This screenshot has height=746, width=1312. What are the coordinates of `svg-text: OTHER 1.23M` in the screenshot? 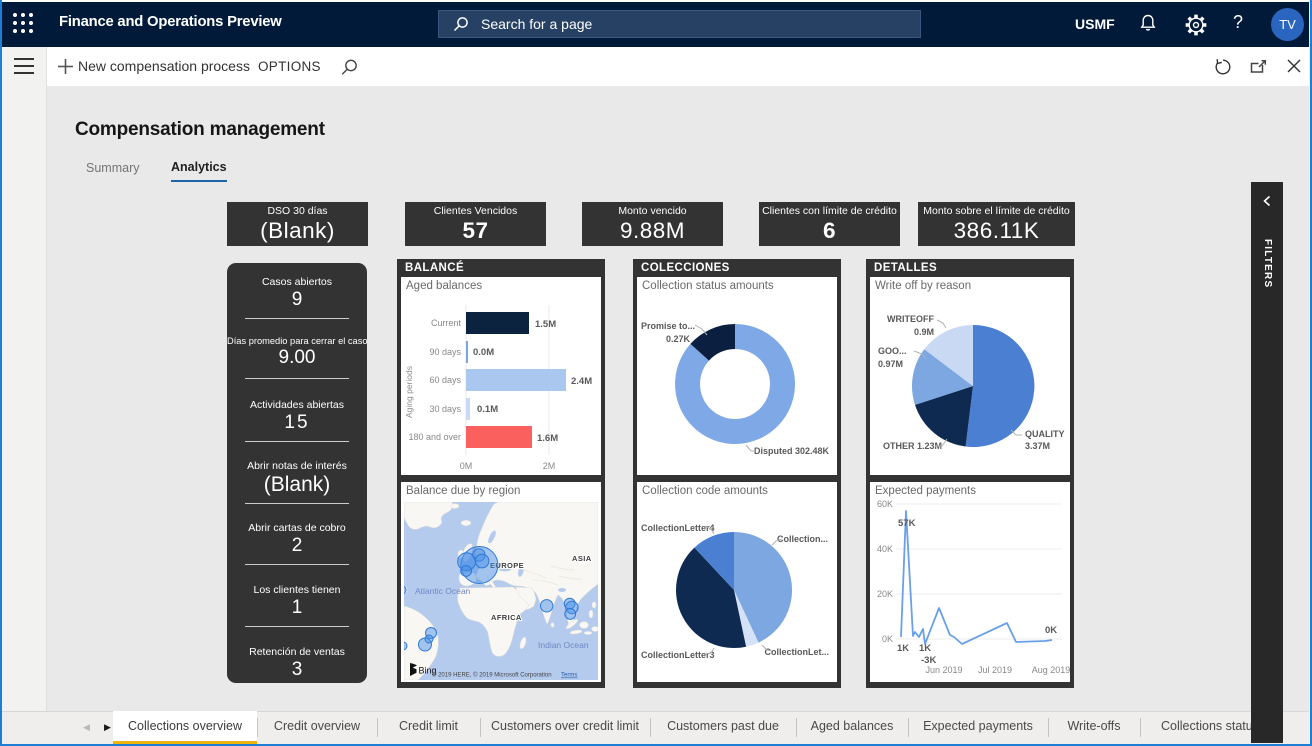 It's located at (912, 446).